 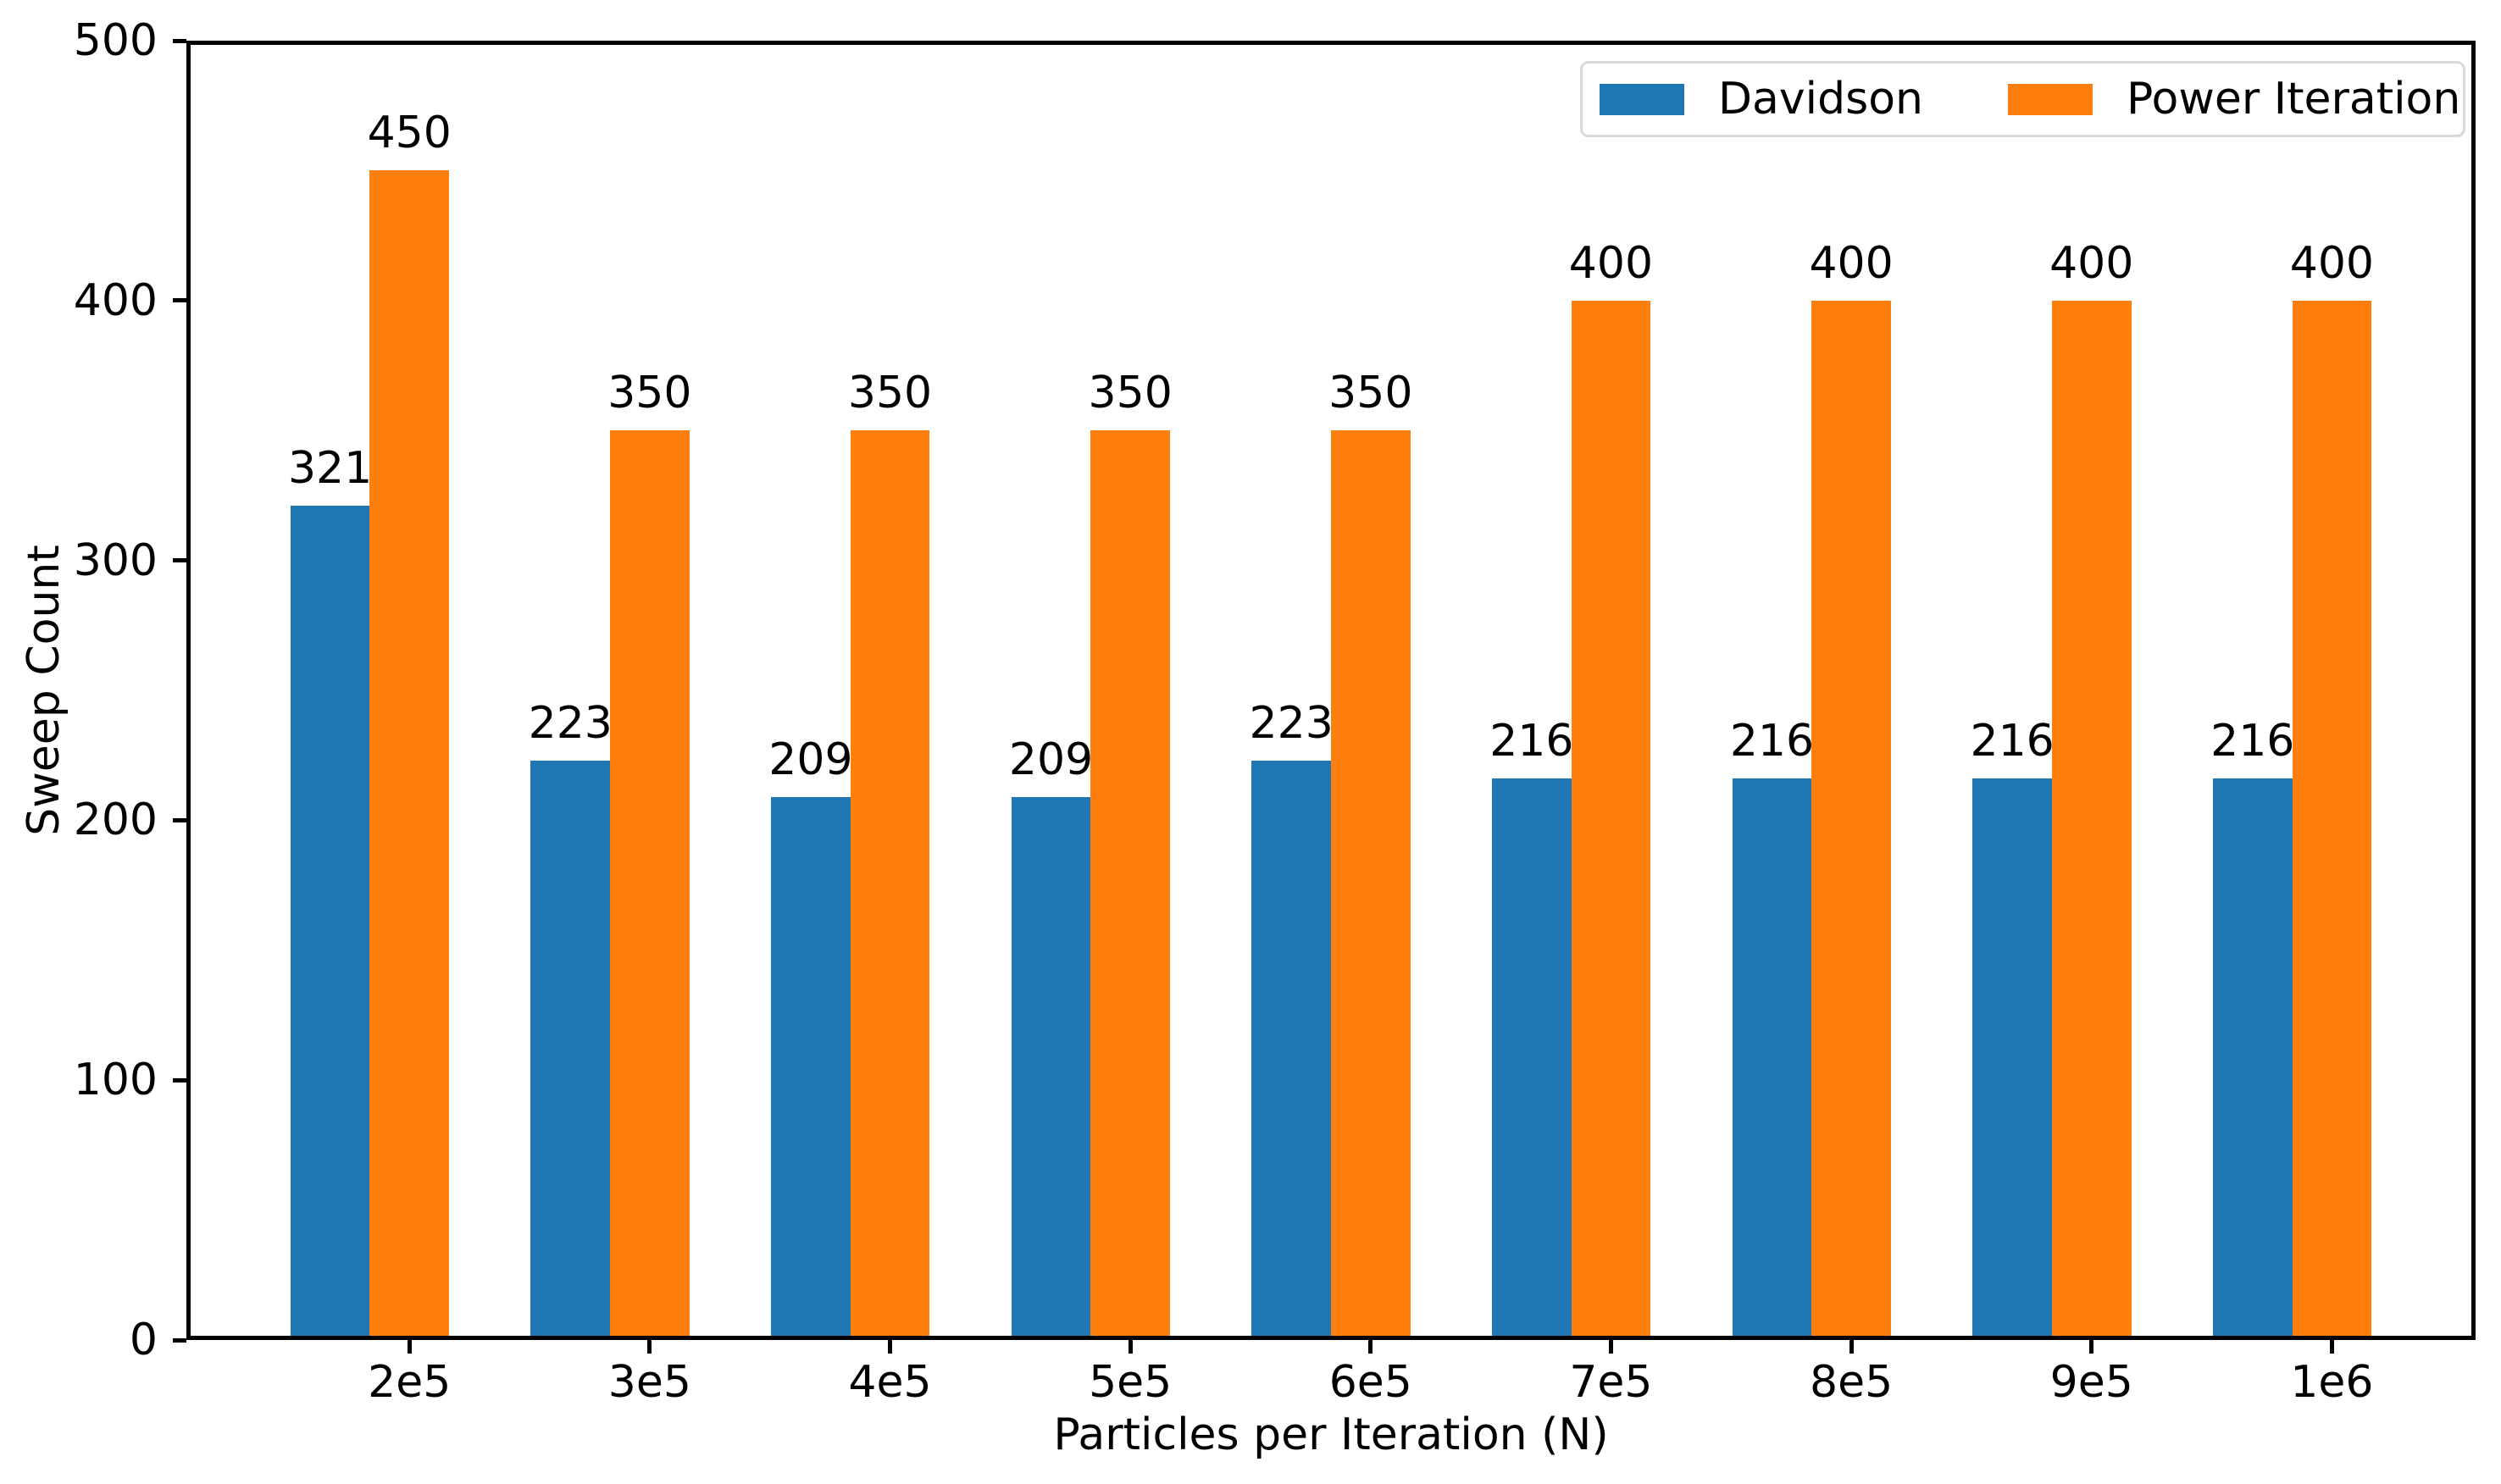 What do you see at coordinates (2091, 1382) in the screenshot?
I see `x-tick-label: 9e5` at bounding box center [2091, 1382].